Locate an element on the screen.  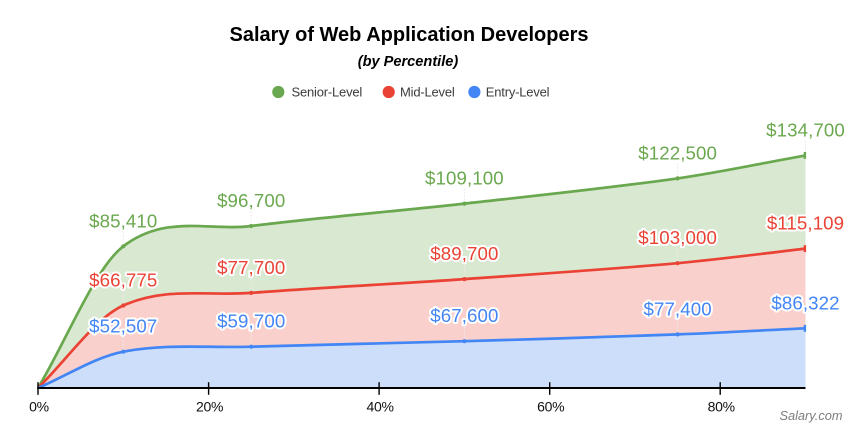
svg-text: $85,410 is located at coordinates (123, 220).